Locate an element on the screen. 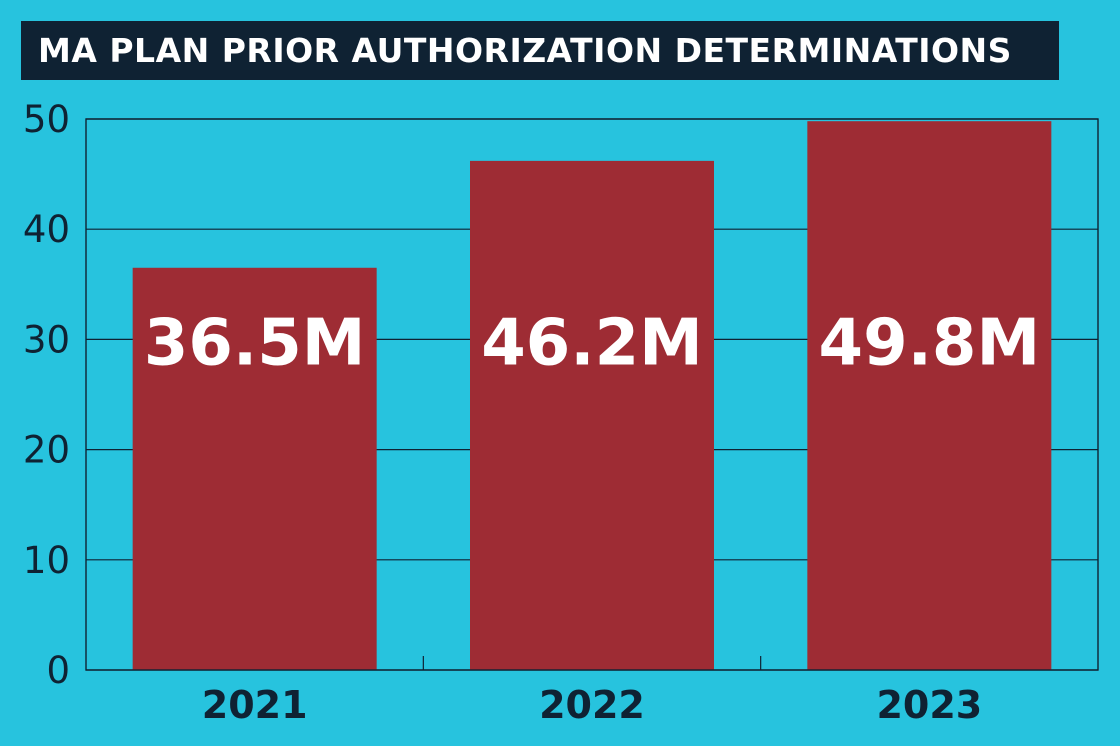  x-axis-ticks: 2021 2022 2023 is located at coordinates (592, 705).